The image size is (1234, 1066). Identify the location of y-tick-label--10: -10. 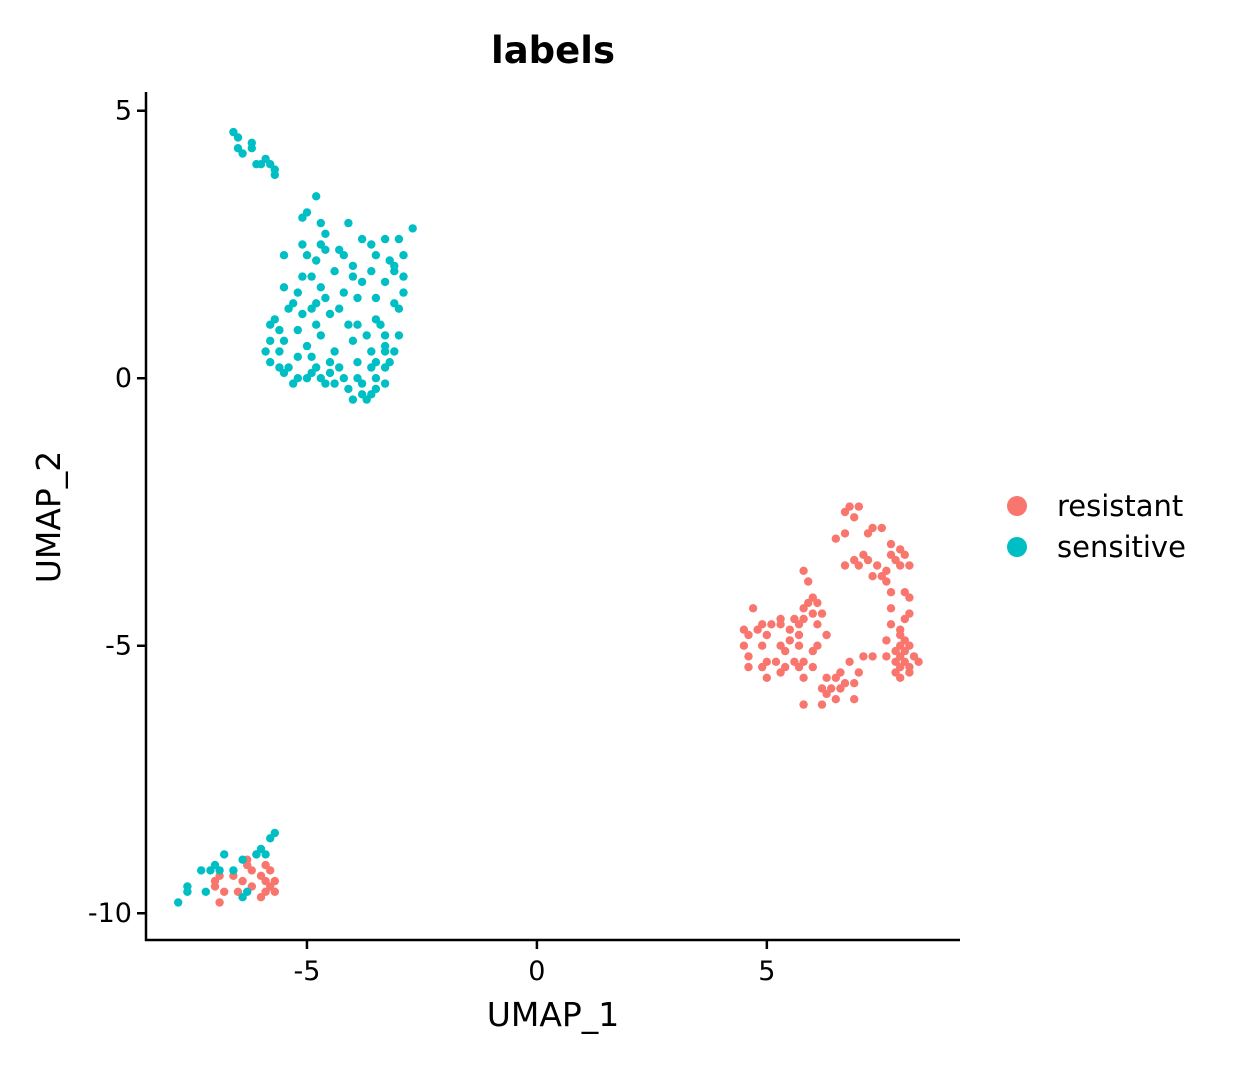
(110, 913).